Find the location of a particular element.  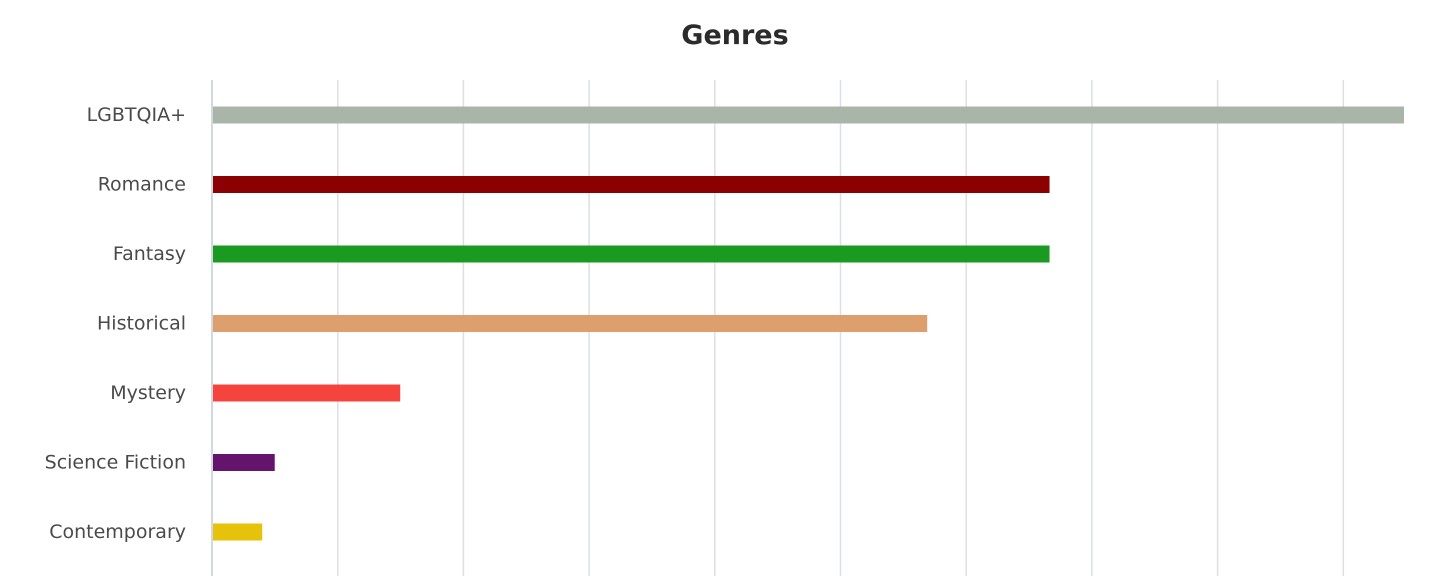

bar-mystery is located at coordinates (307, 393).